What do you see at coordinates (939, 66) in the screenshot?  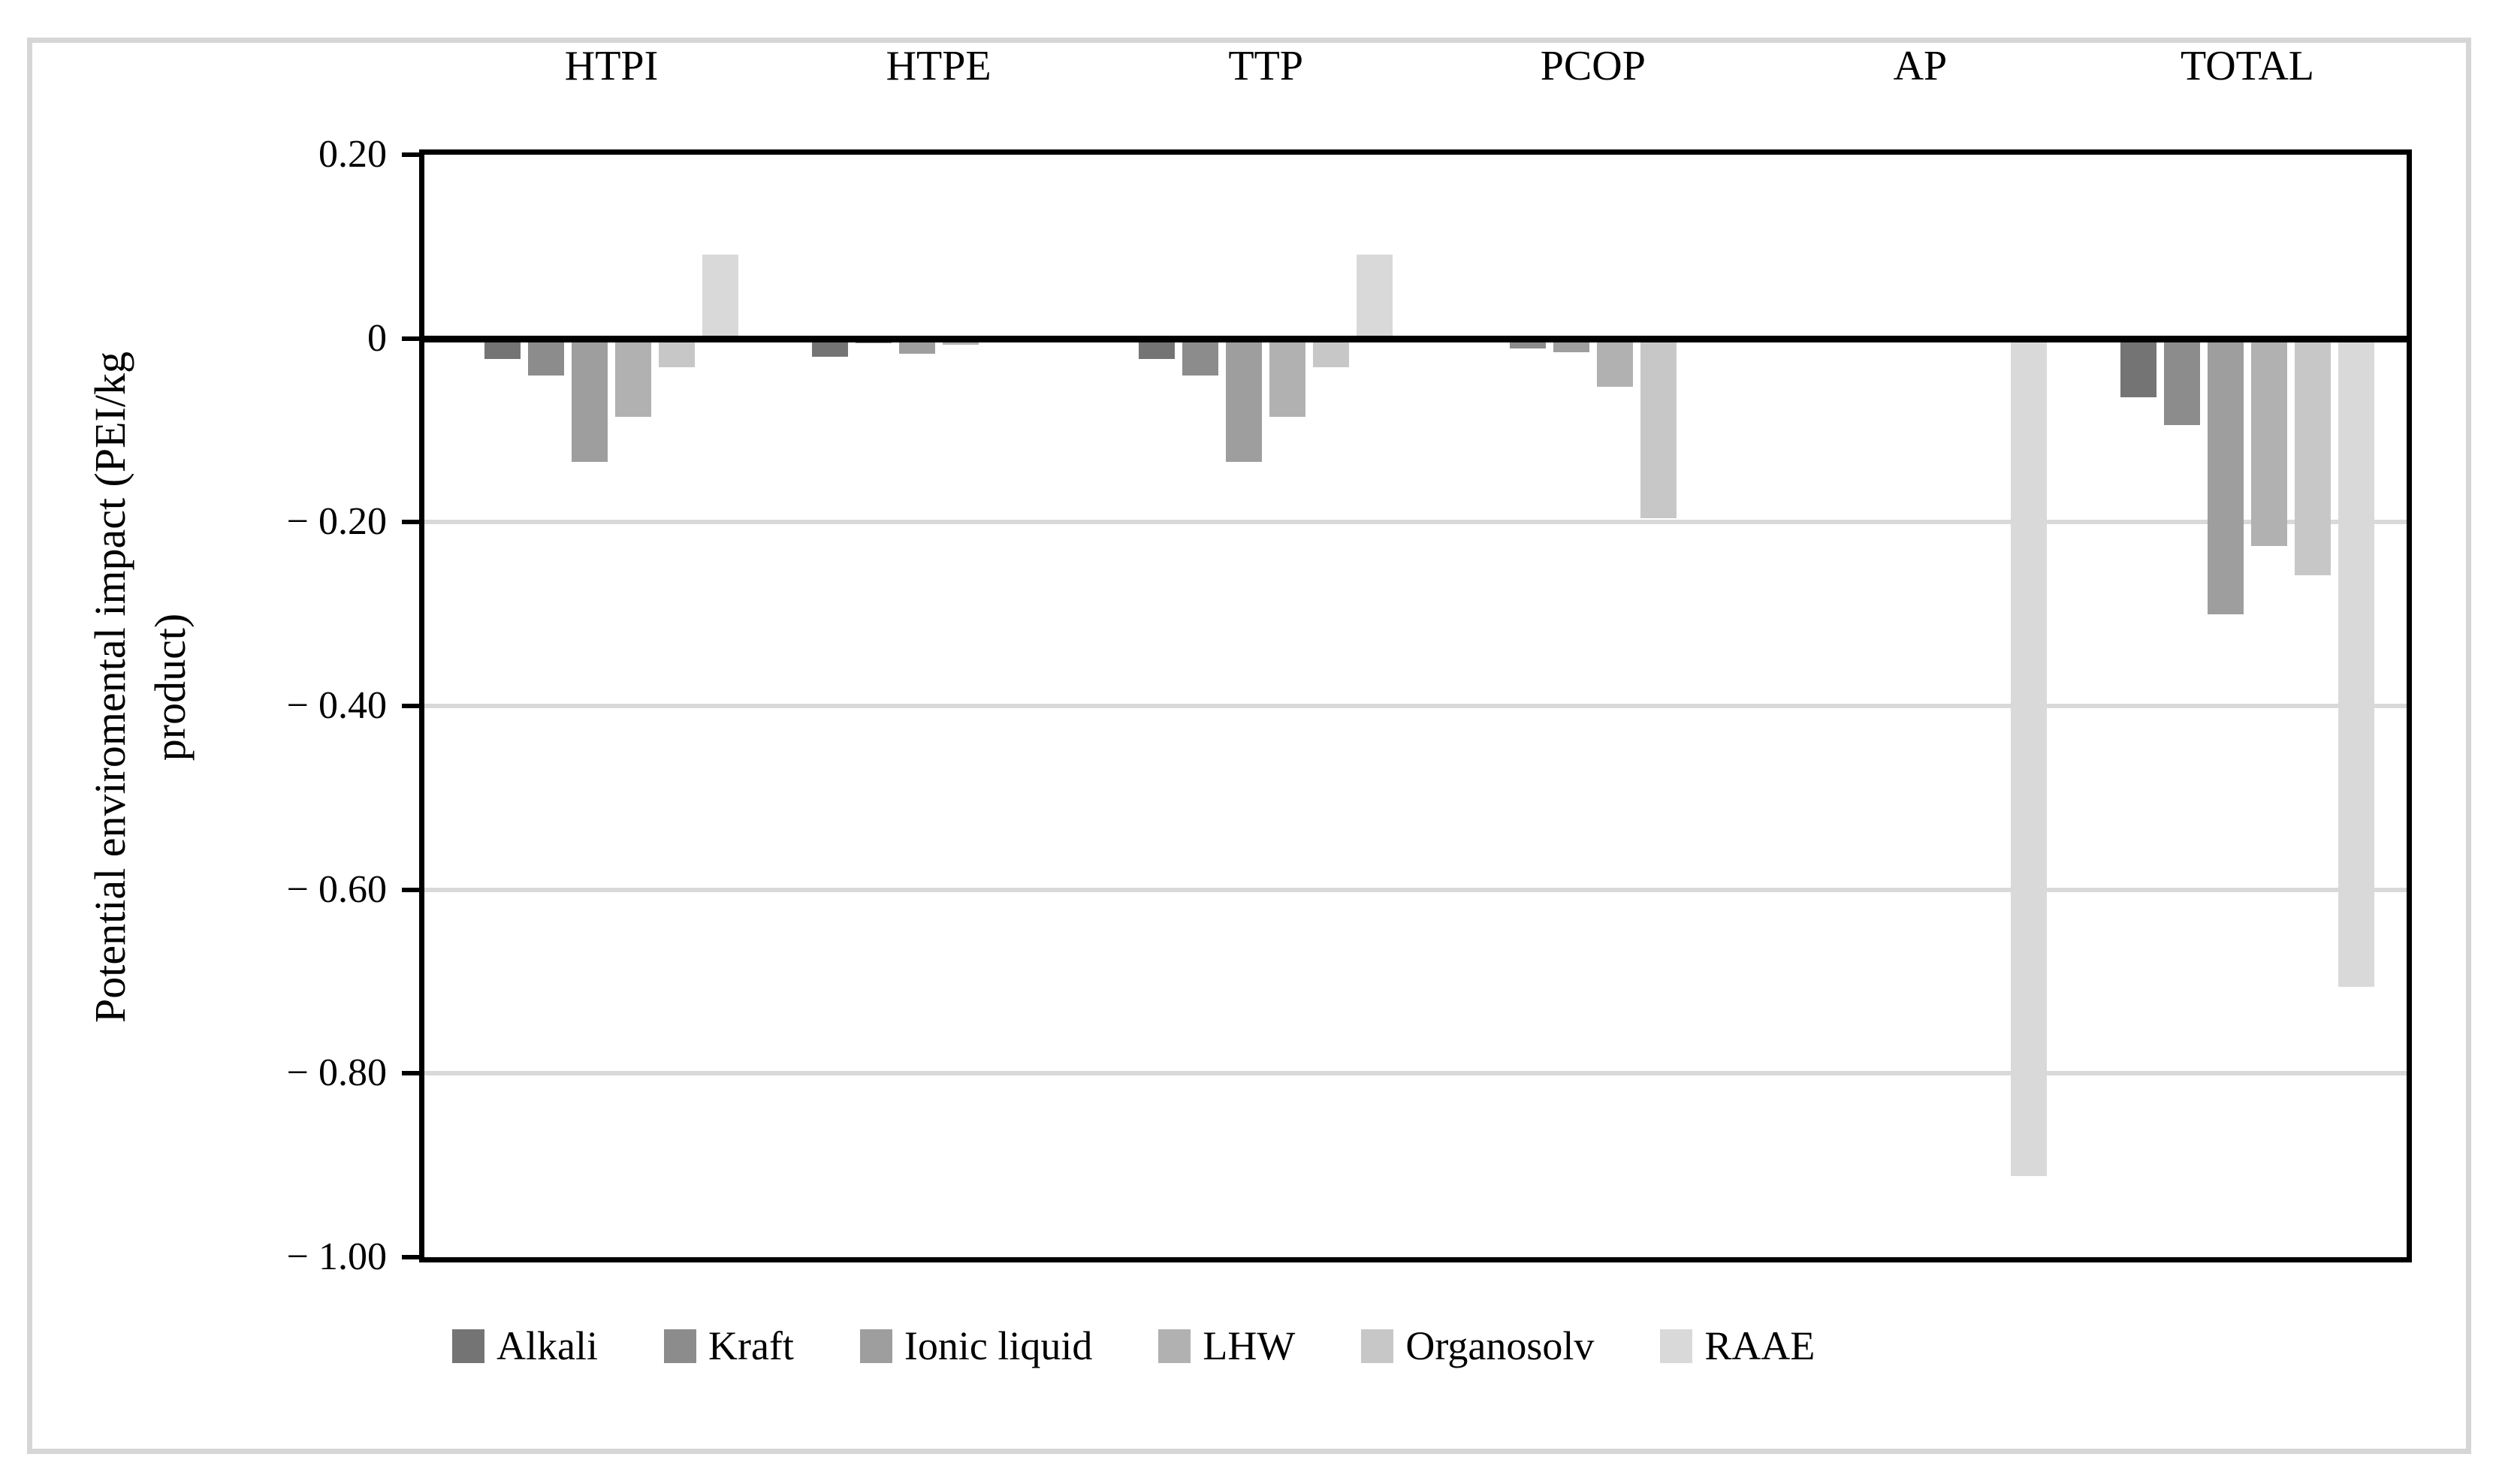 I see `category-label-htpe: HTPE` at bounding box center [939, 66].